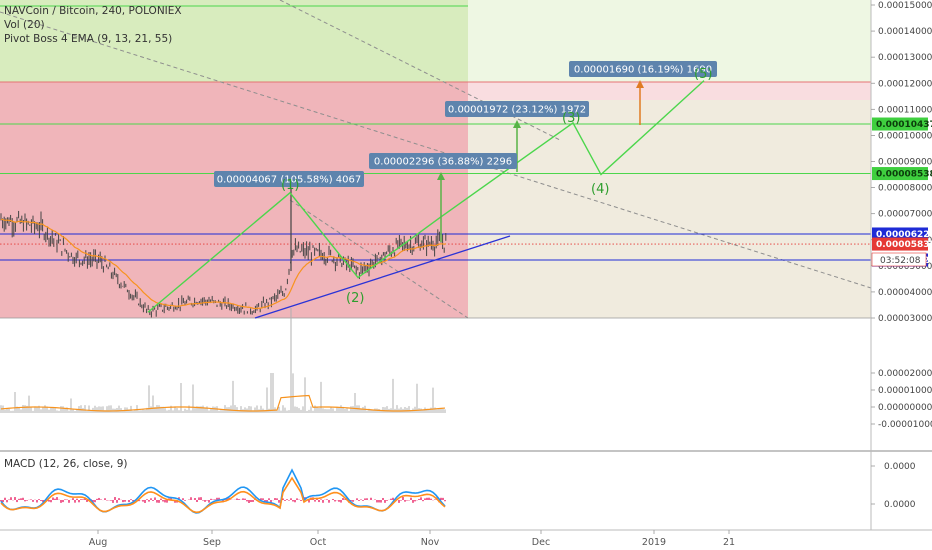 This screenshot has height=550, width=932. Describe the element at coordinates (234, 41) in the screenshot. I see `target-zone-green` at that location.